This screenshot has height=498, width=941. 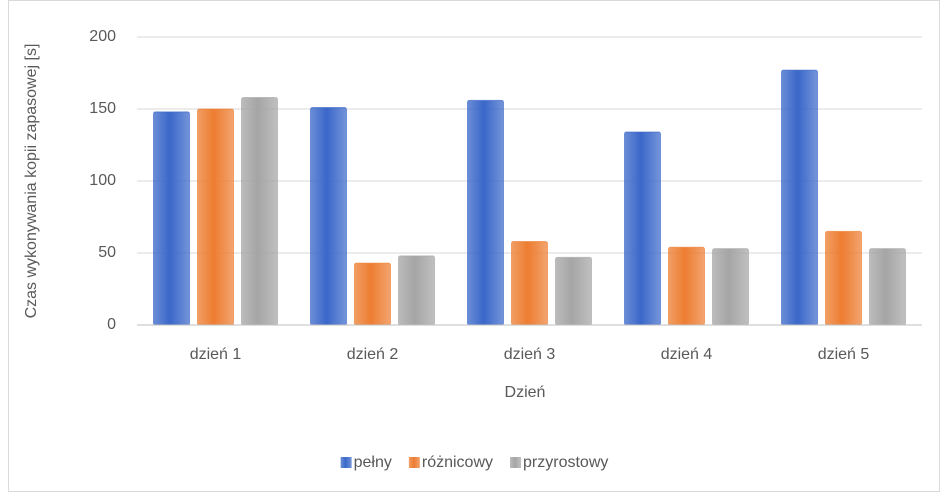 What do you see at coordinates (565, 462) in the screenshot?
I see `legend-label: przyrostowy` at bounding box center [565, 462].